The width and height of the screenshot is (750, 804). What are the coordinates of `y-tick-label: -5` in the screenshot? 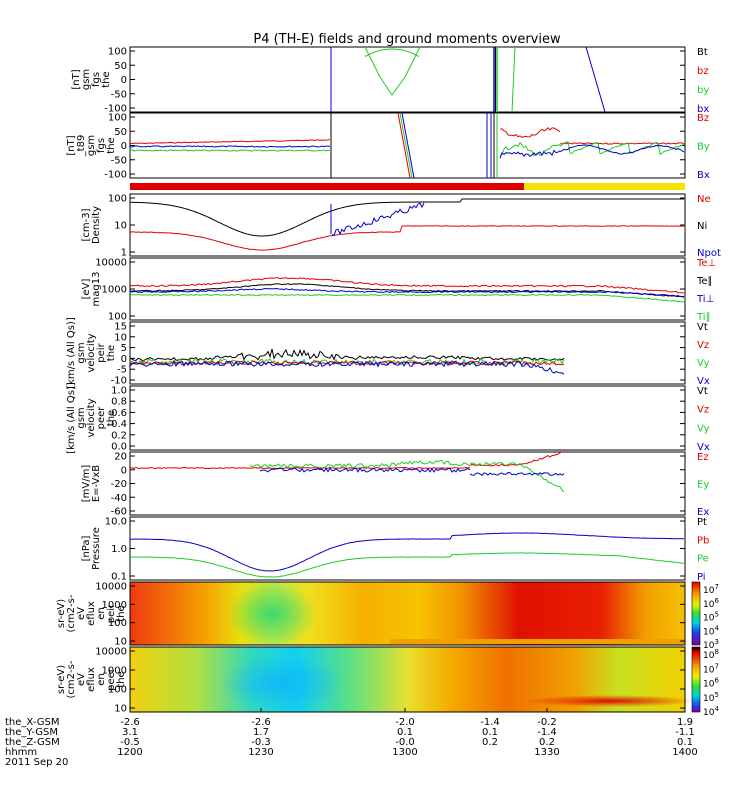 It's located at (122, 370).